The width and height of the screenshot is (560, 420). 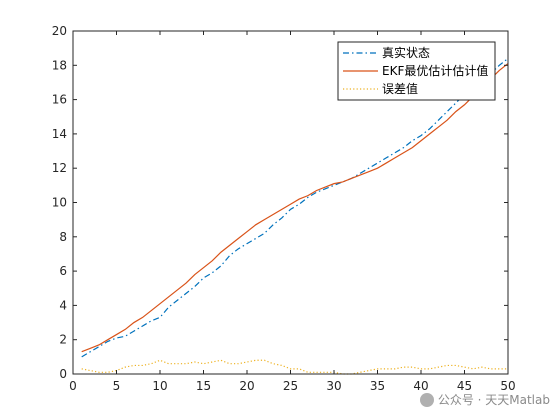 I want to click on y-tick-label: 8, so click(x=63, y=237).